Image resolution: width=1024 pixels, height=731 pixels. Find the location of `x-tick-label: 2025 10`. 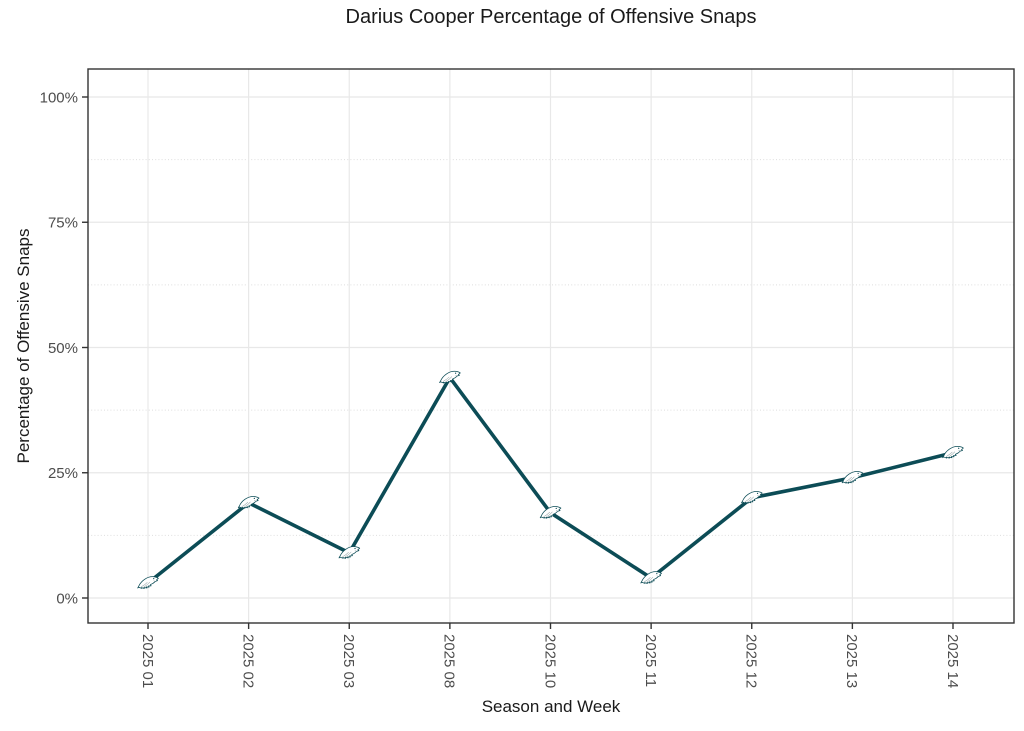

x-tick-label: 2025 10 is located at coordinates (549, 661).